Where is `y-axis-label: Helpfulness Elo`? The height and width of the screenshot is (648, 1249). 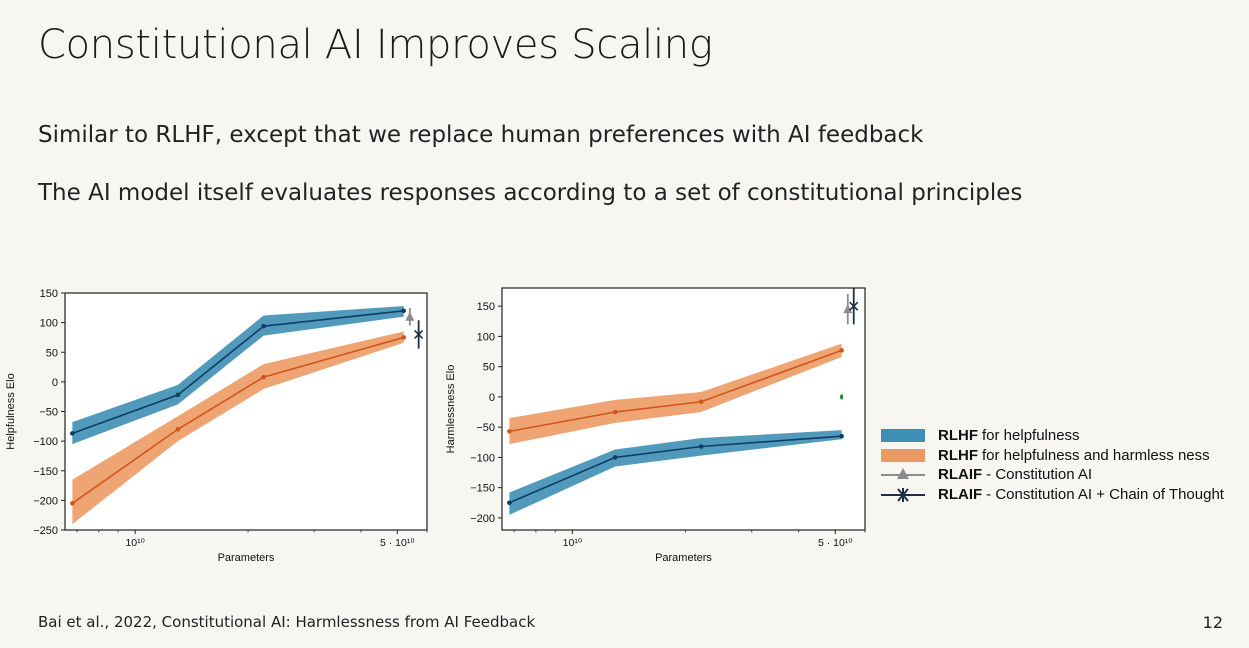 y-axis-label: Helpfulness Elo is located at coordinates (11, 411).